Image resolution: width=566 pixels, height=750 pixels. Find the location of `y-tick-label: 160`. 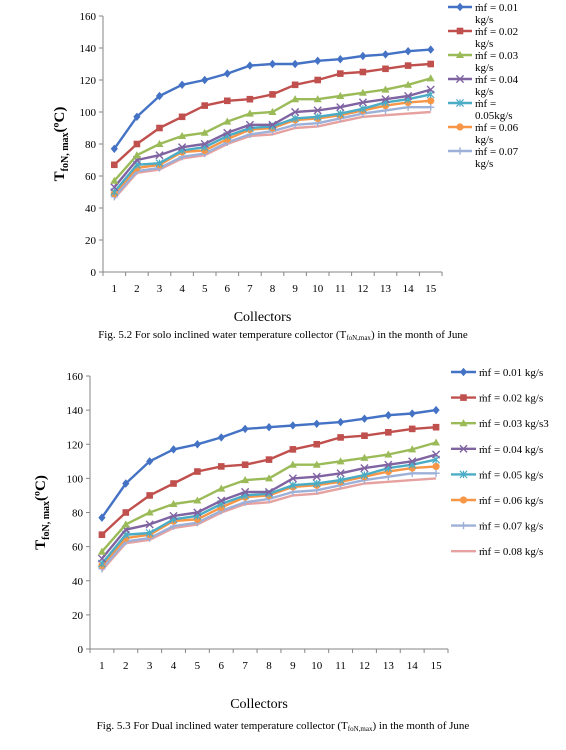

y-tick-label: 160 is located at coordinates (75, 377).